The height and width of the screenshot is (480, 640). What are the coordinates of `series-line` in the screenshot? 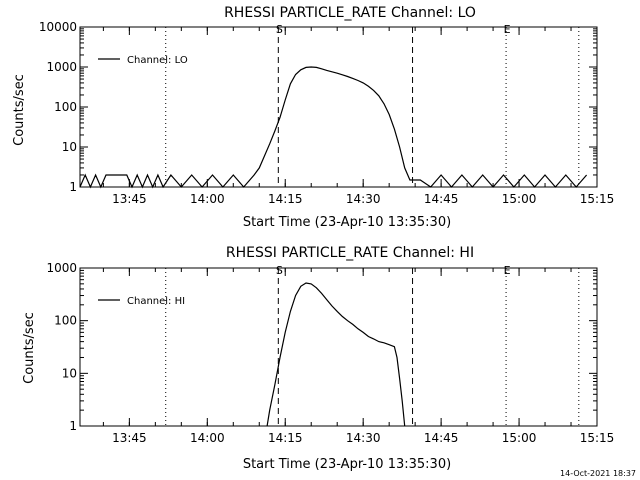 It's located at (336, 354).